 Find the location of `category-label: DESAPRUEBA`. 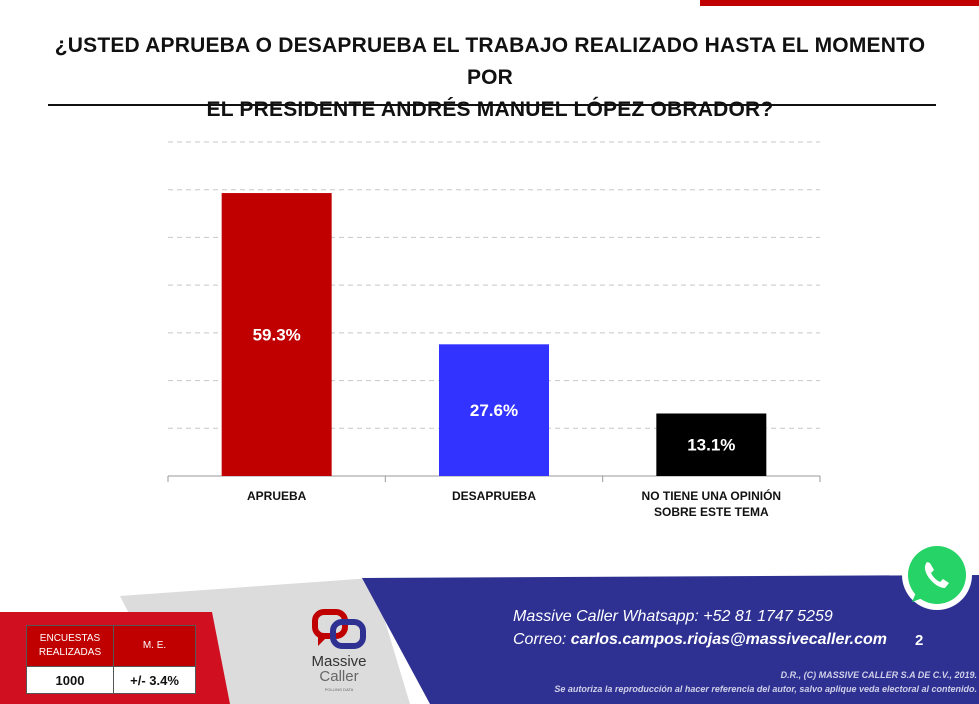

category-label: DESAPRUEBA is located at coordinates (494, 496).